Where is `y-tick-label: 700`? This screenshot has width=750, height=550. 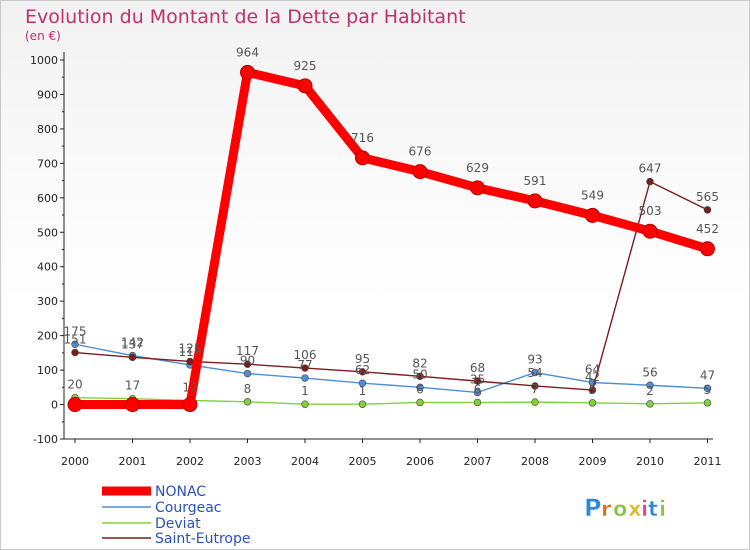 y-tick-label: 700 is located at coordinates (47, 163).